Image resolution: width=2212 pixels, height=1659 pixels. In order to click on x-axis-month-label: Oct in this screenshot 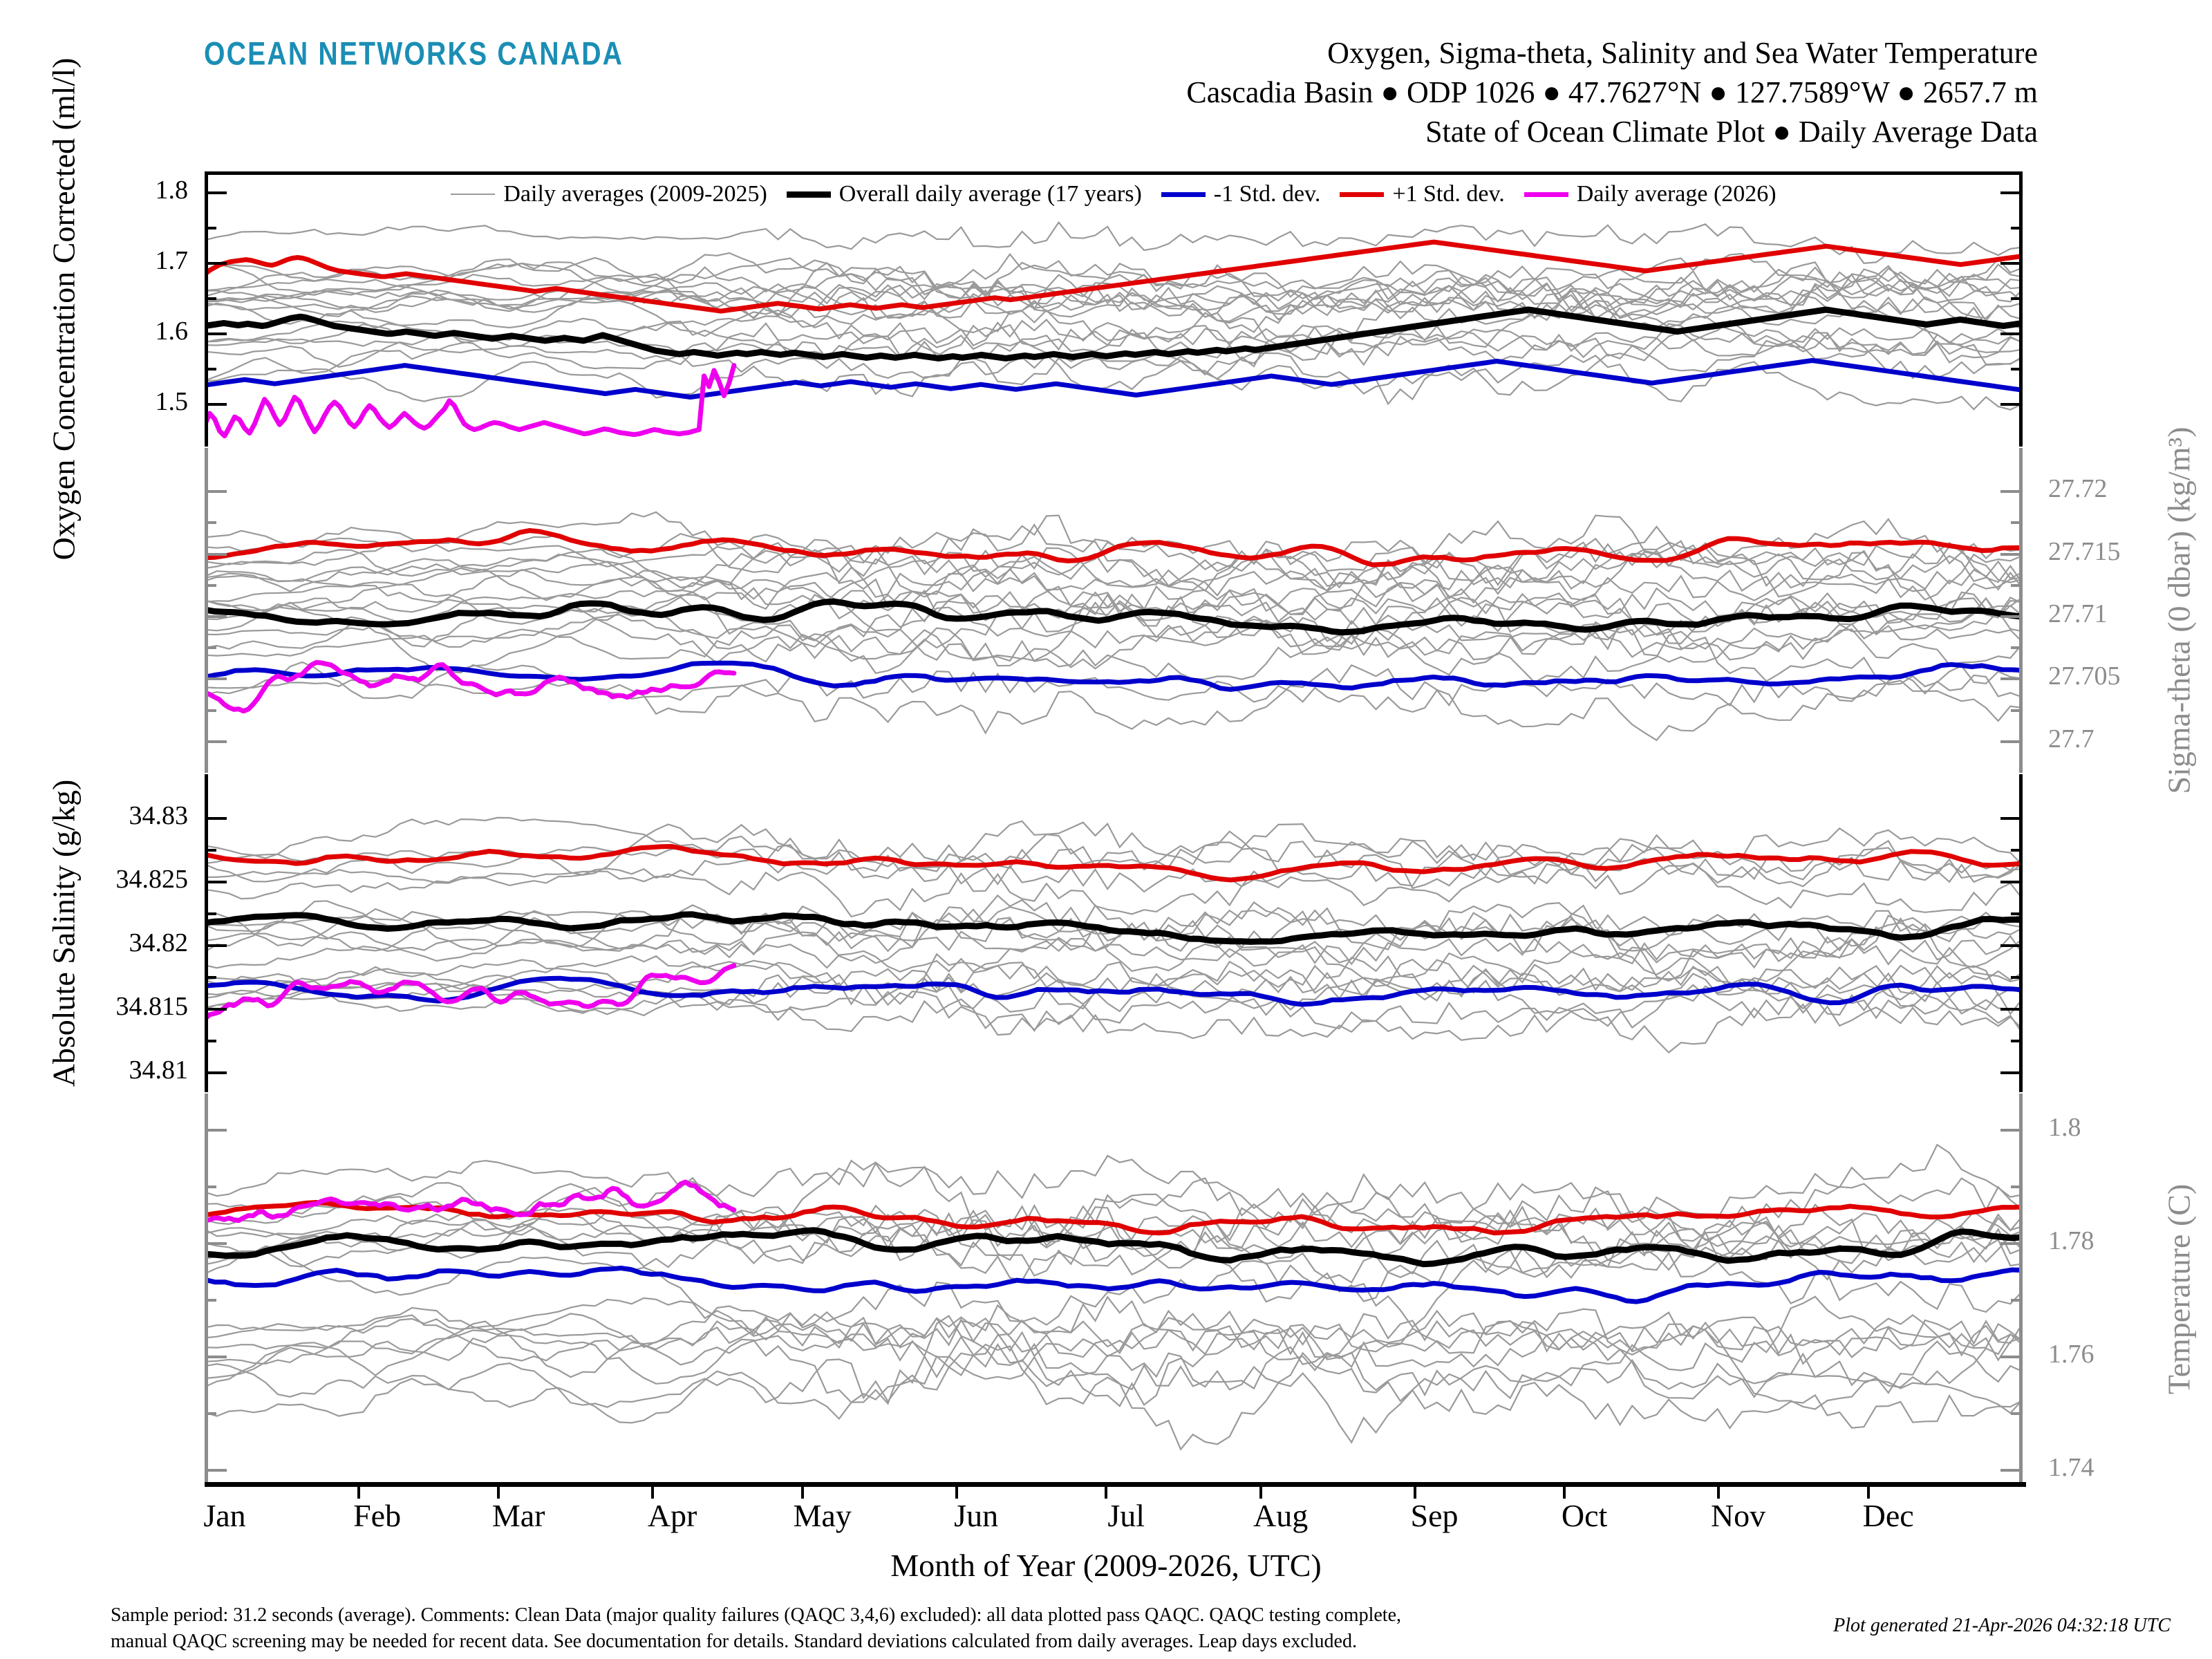, I will do `click(1584, 1516)`.